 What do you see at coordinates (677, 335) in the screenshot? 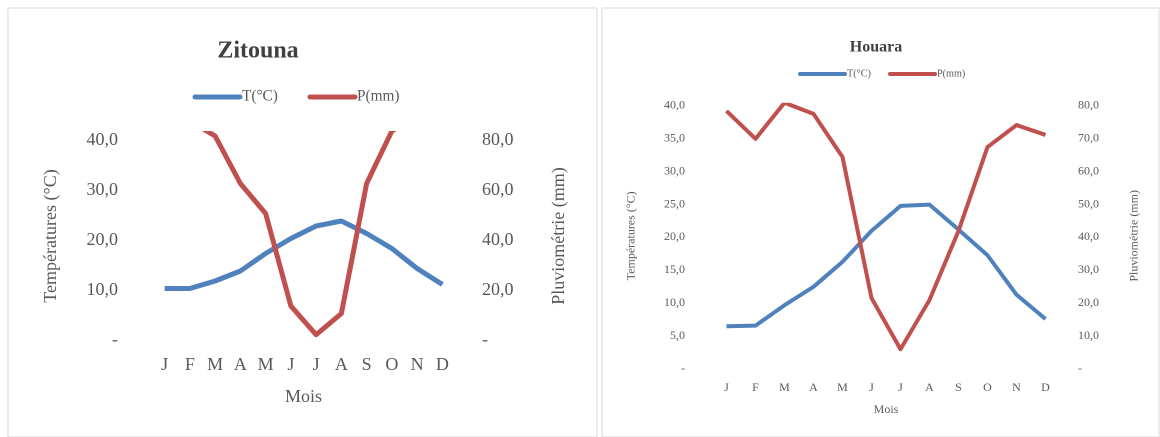
I see `y-tick-label: 5,0` at bounding box center [677, 335].